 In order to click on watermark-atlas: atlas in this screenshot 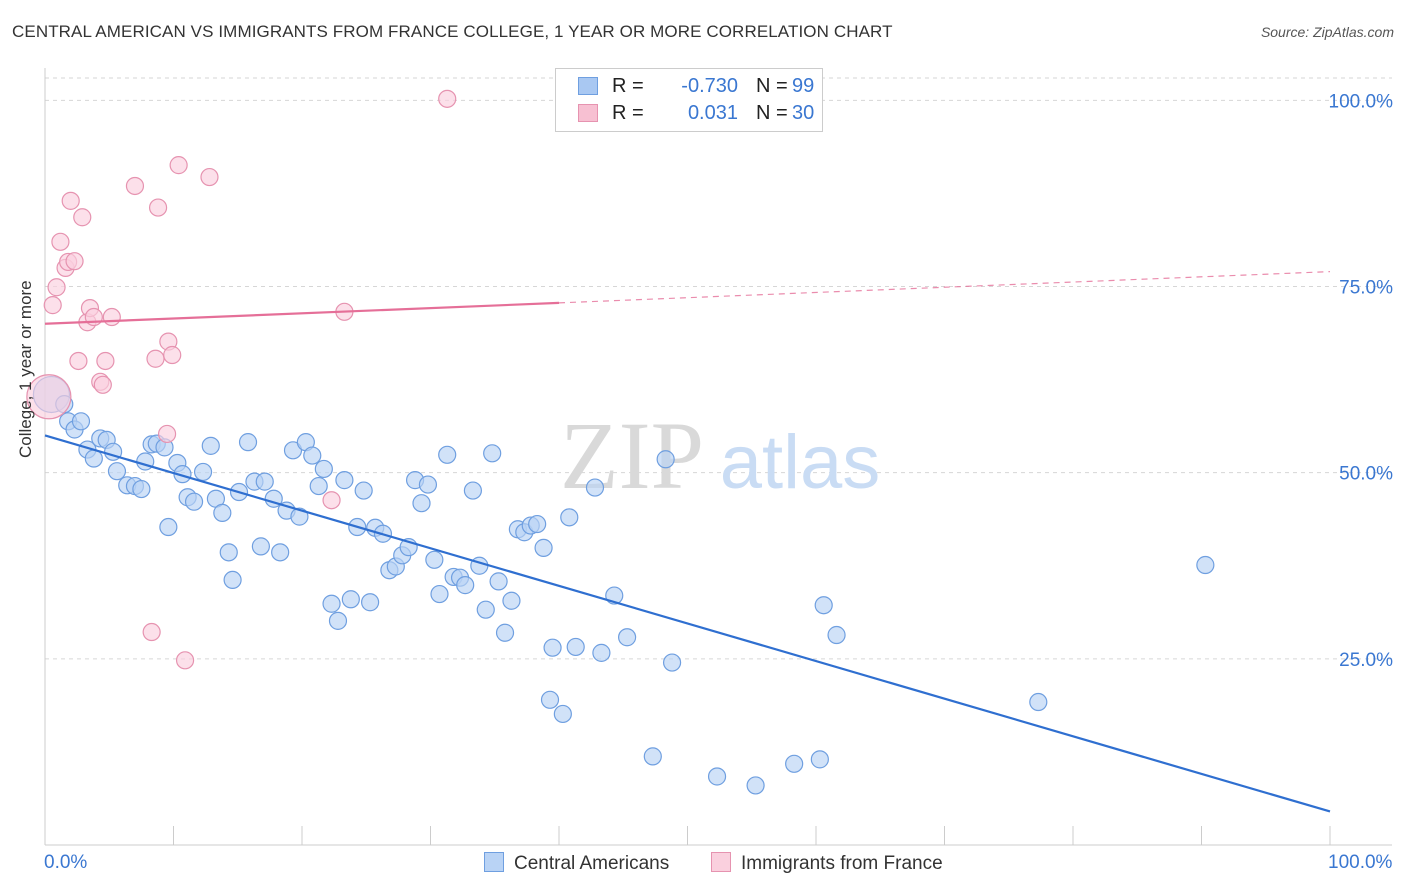, I will do `click(800, 462)`.